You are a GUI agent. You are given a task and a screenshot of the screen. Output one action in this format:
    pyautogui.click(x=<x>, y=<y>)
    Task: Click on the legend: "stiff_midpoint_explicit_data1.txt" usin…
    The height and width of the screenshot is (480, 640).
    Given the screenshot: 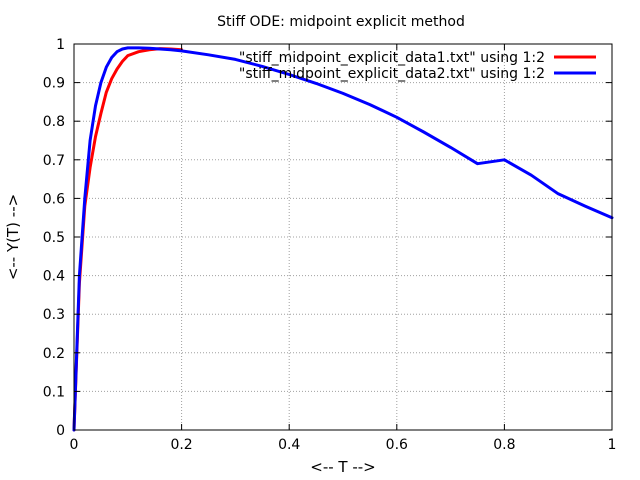 What is the action you would take?
    pyautogui.click(x=417, y=66)
    